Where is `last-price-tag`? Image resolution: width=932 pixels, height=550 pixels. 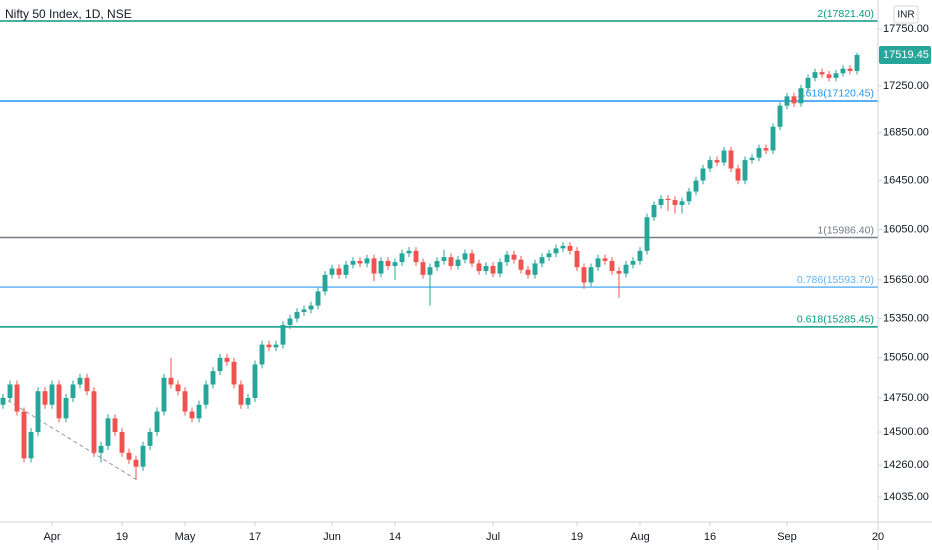 last-price-tag is located at coordinates (905, 55).